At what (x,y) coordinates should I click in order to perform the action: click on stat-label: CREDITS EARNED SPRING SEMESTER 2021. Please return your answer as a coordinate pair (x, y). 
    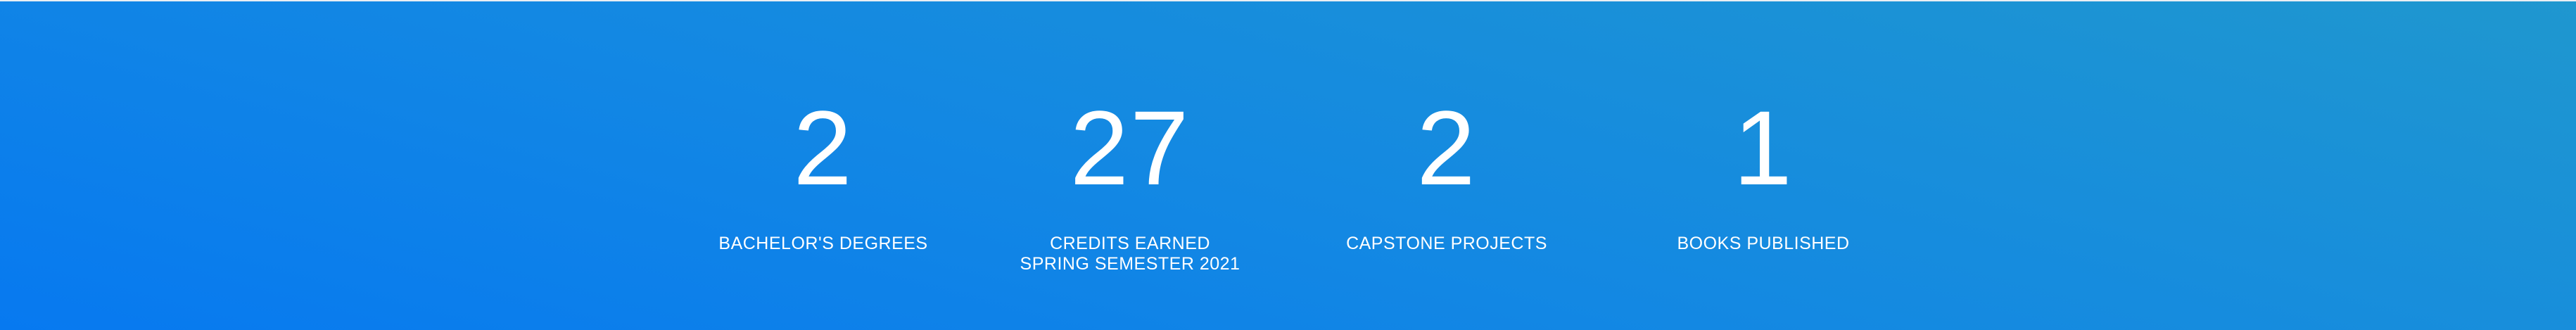
    Looking at the image, I should click on (1130, 254).